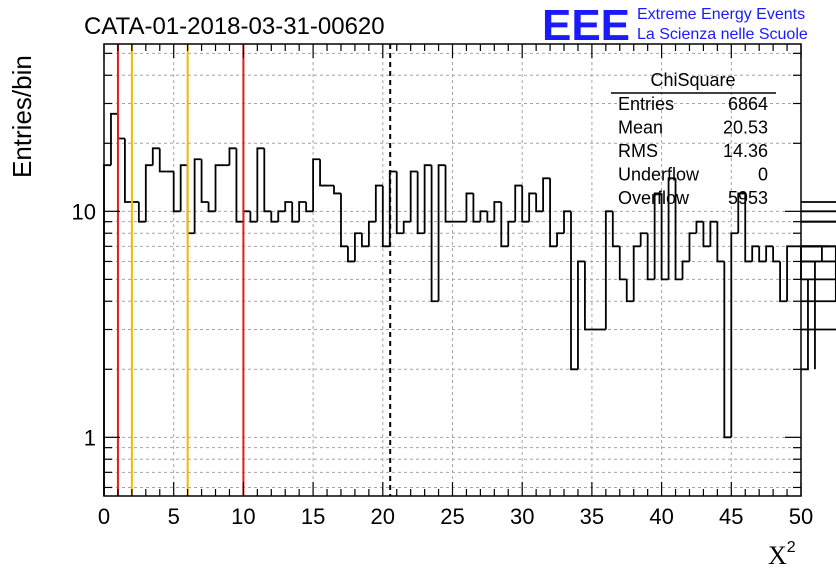 This screenshot has height=572, width=836. I want to click on logo-tagline-1: Extreme Energy Events, so click(721, 14).